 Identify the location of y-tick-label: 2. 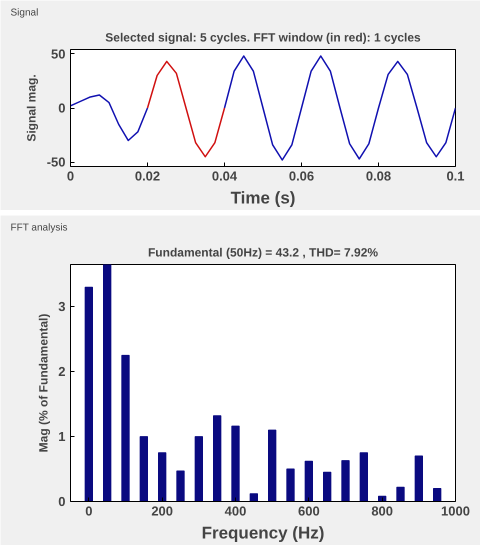
(62, 372).